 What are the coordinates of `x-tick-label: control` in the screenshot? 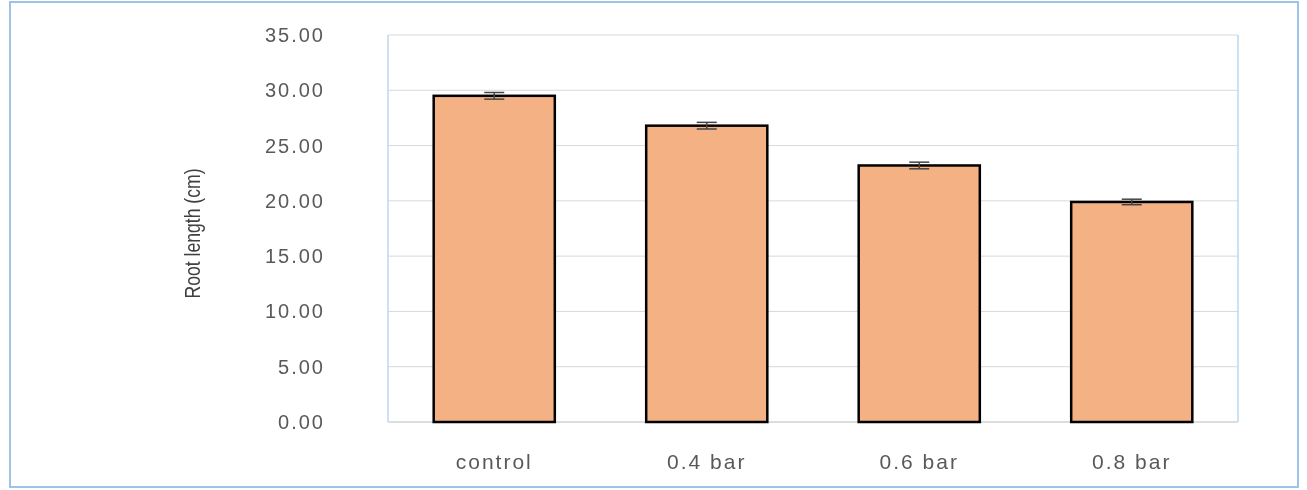 It's located at (494, 462).